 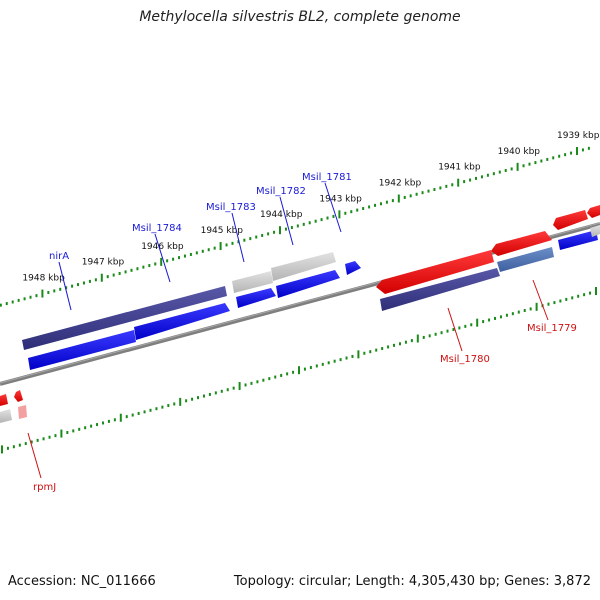 What do you see at coordinates (281, 215) in the screenshot?
I see `tick-label: 1944 kbp` at bounding box center [281, 215].